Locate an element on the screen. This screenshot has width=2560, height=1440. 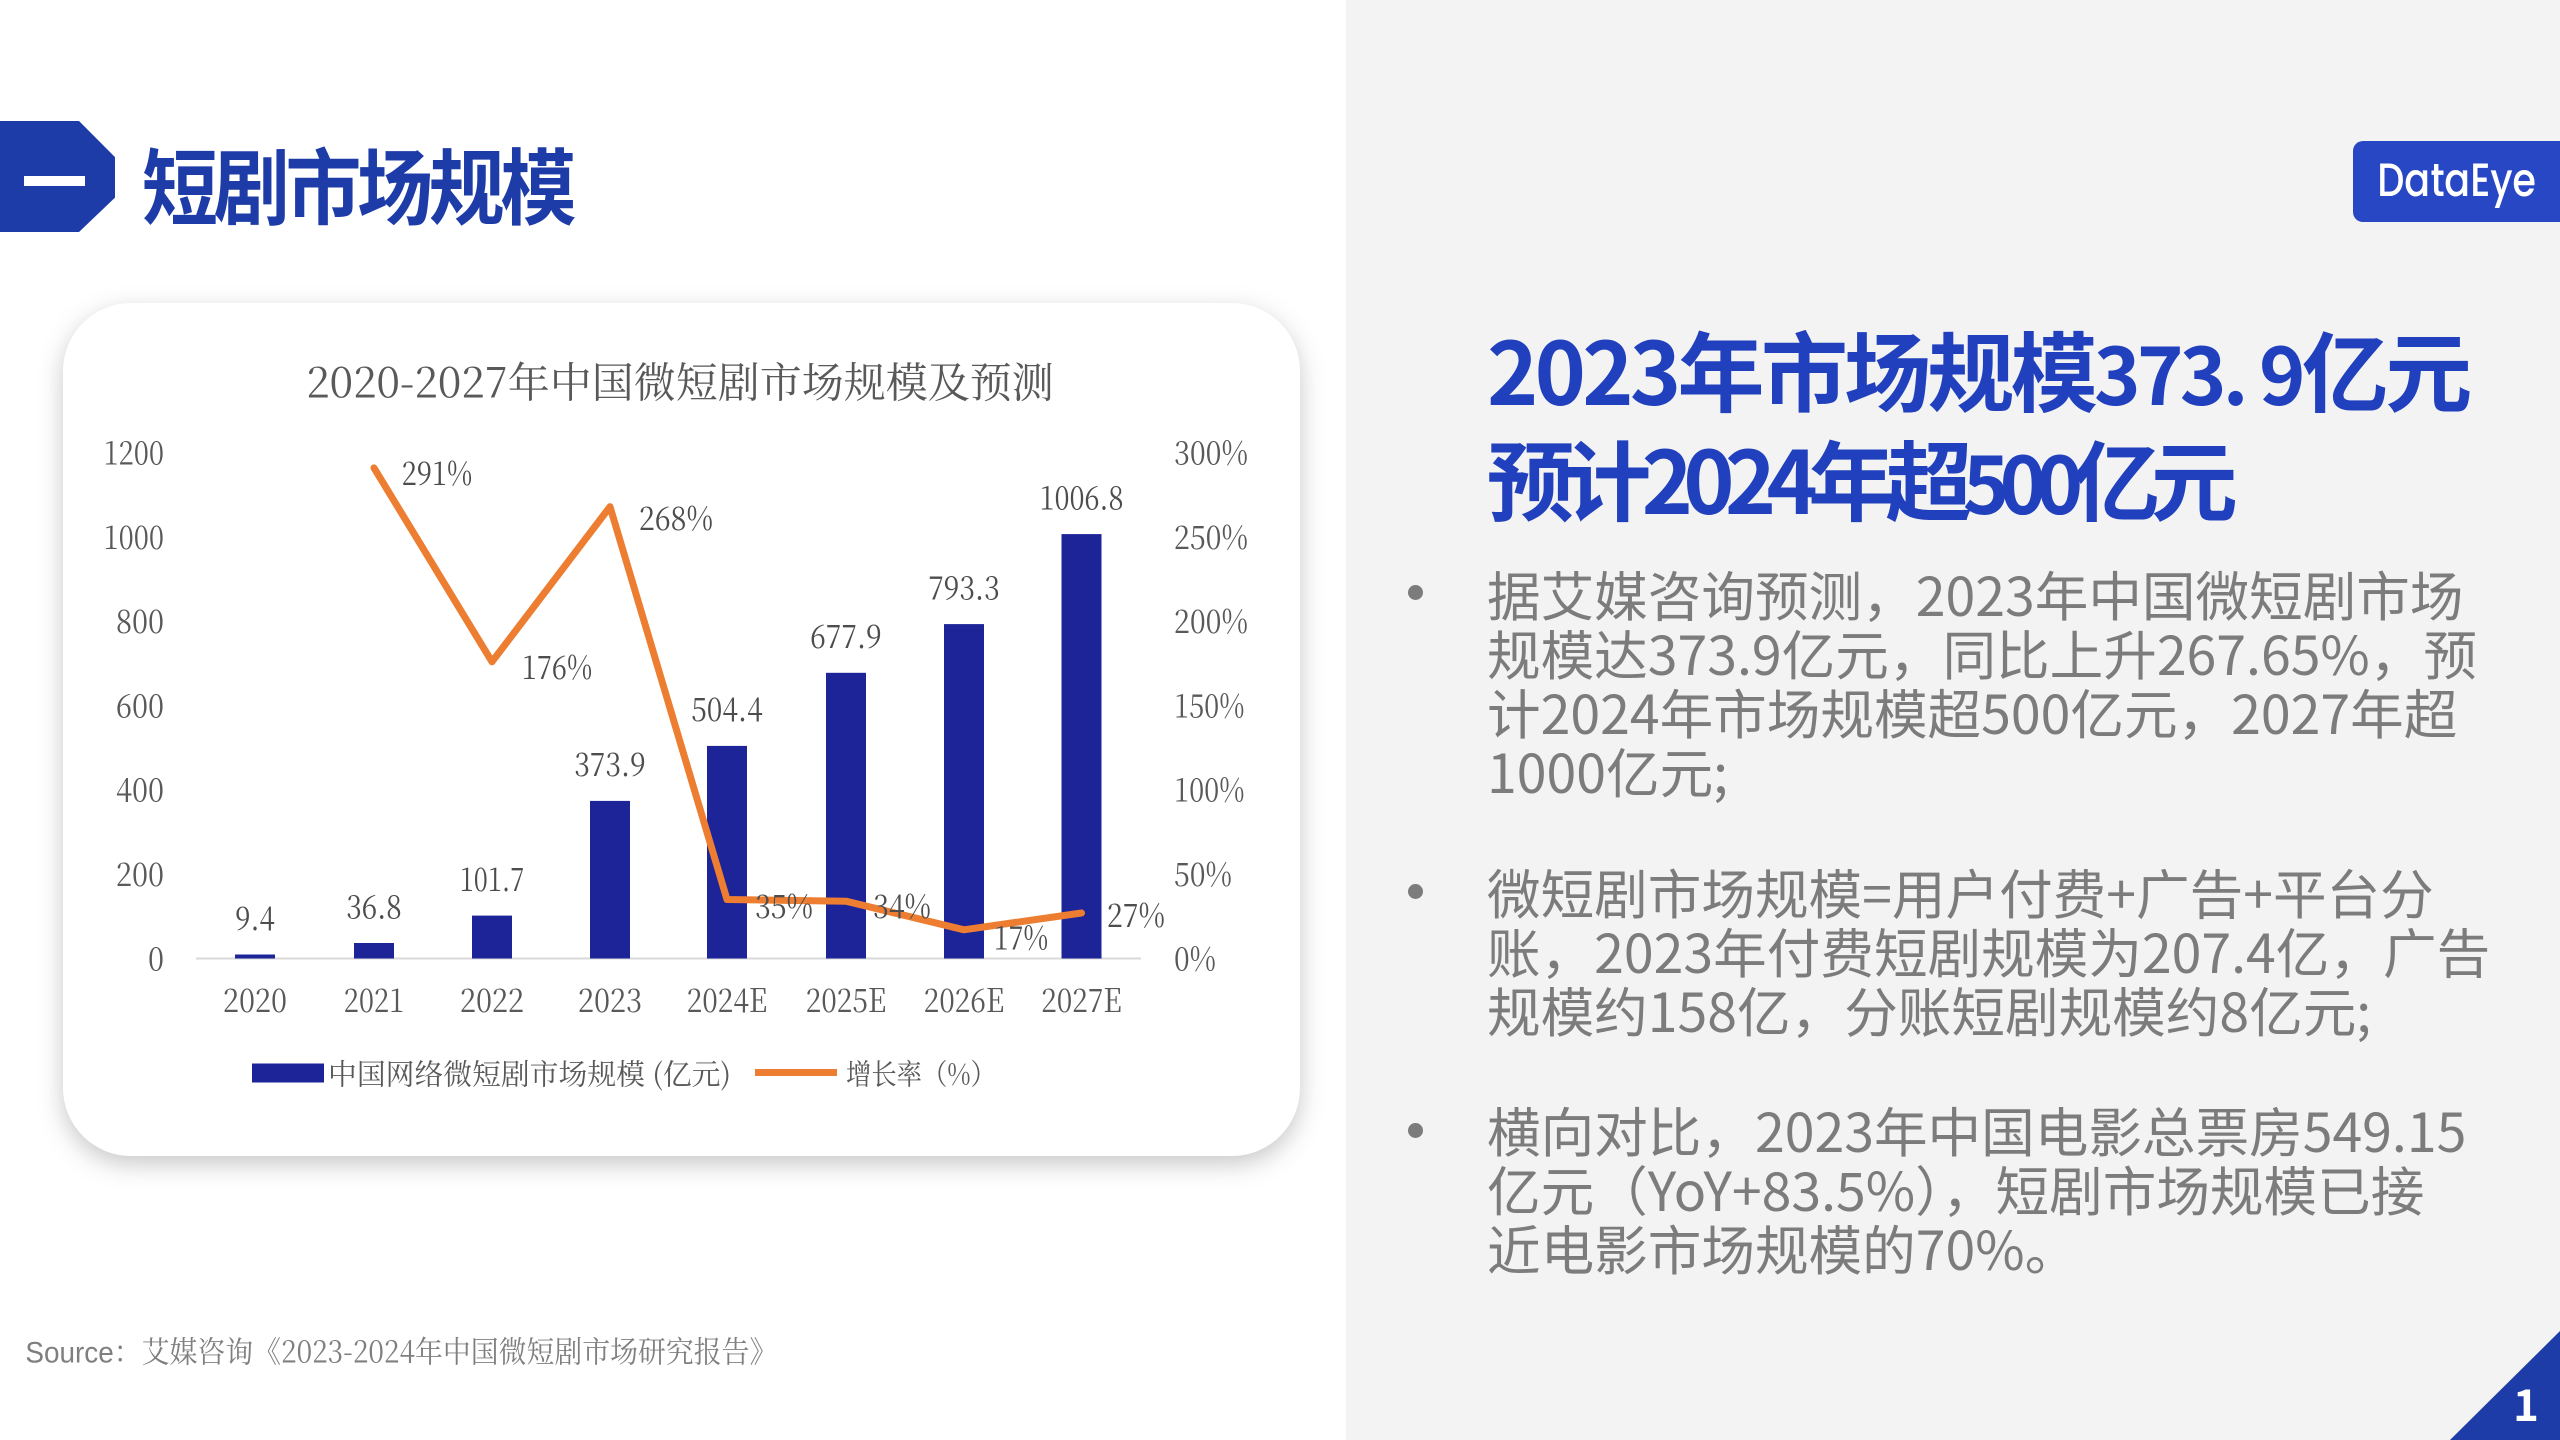
svg-text:Source：艾媒咨询《2023-2024年中国微短剧市场研: Source：艾媒咨询《2023-2024年中国微短剧市场研究报告》 is located at coordinates (401, 1350).